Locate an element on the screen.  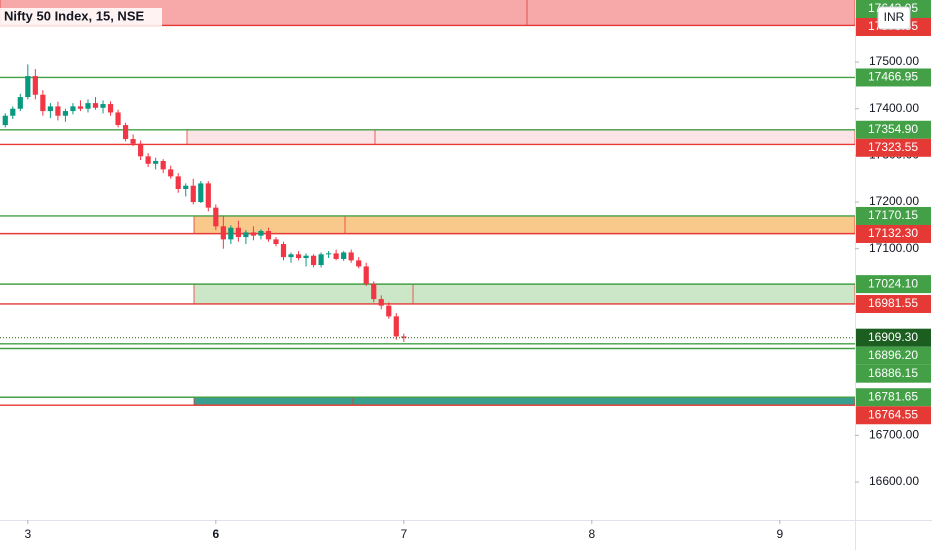
y-tick-label: 16600.00 is located at coordinates (894, 481).